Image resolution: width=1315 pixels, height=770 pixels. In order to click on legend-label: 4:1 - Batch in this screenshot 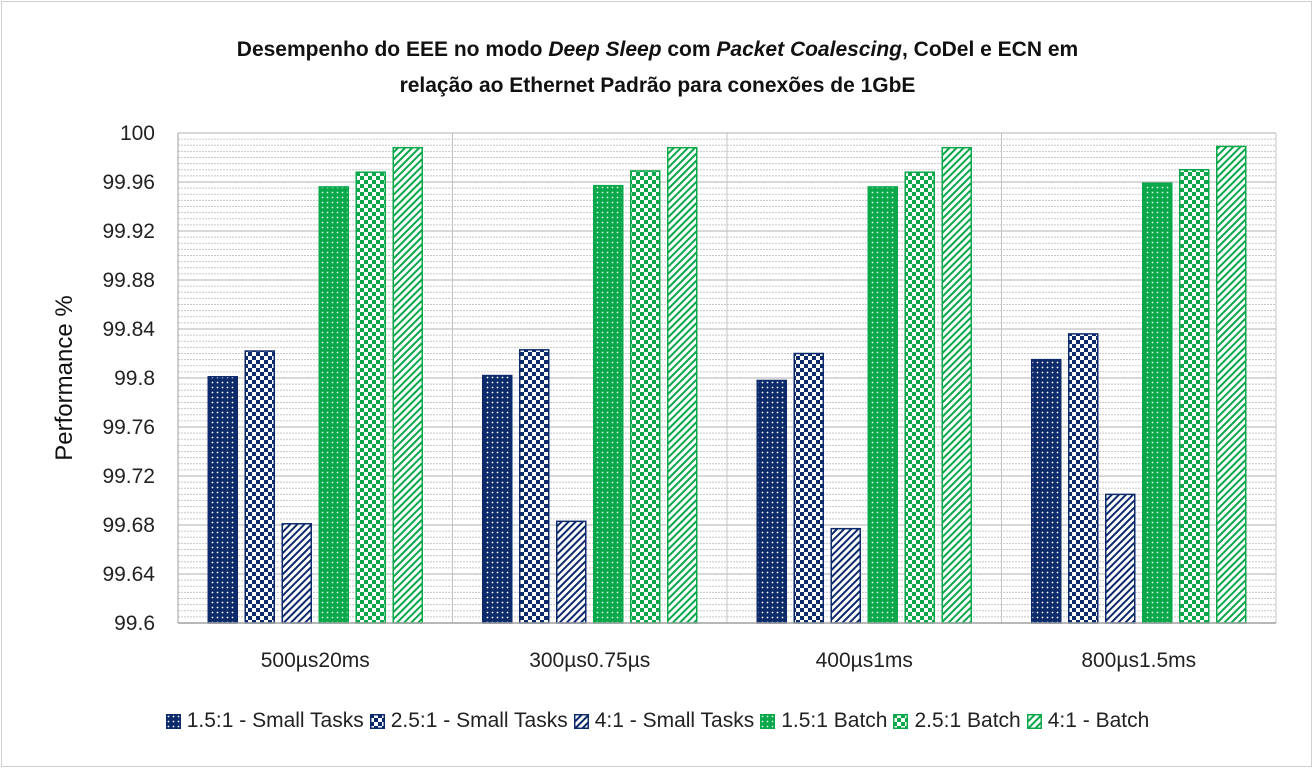, I will do `click(1098, 720)`.